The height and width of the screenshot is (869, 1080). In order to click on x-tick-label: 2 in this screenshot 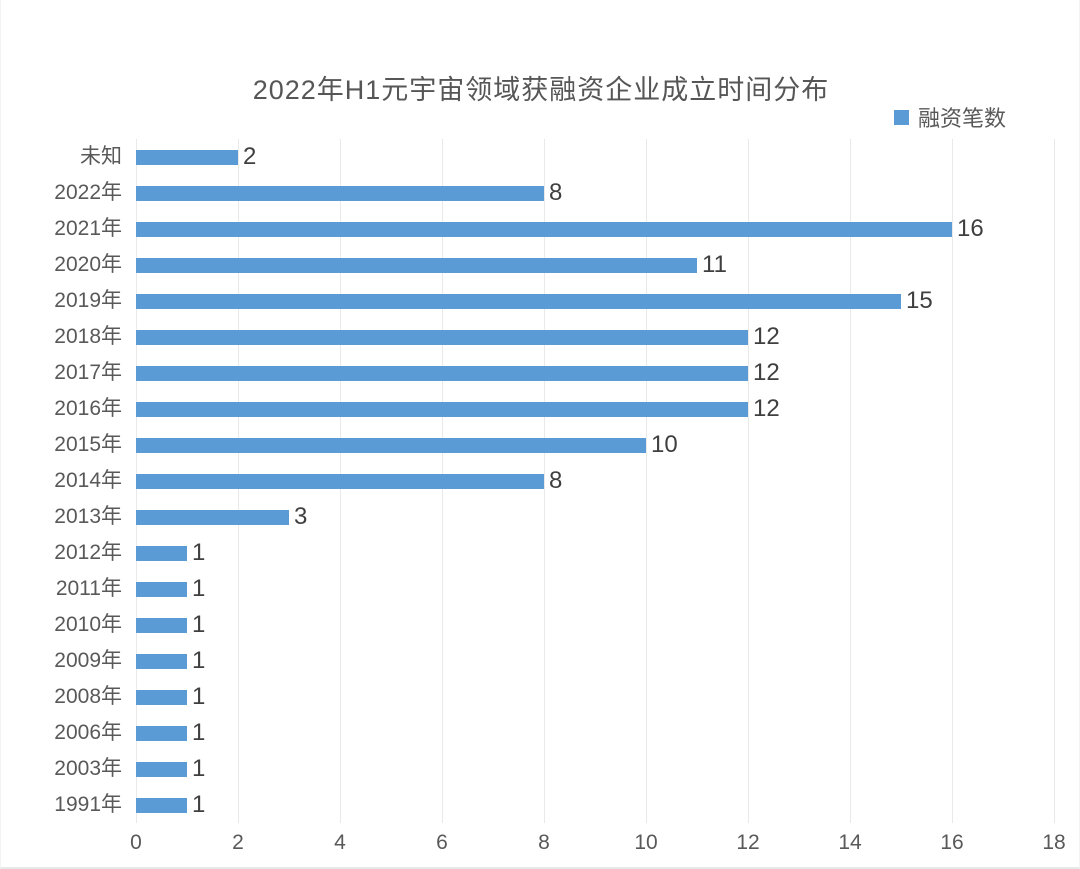, I will do `click(238, 842)`.